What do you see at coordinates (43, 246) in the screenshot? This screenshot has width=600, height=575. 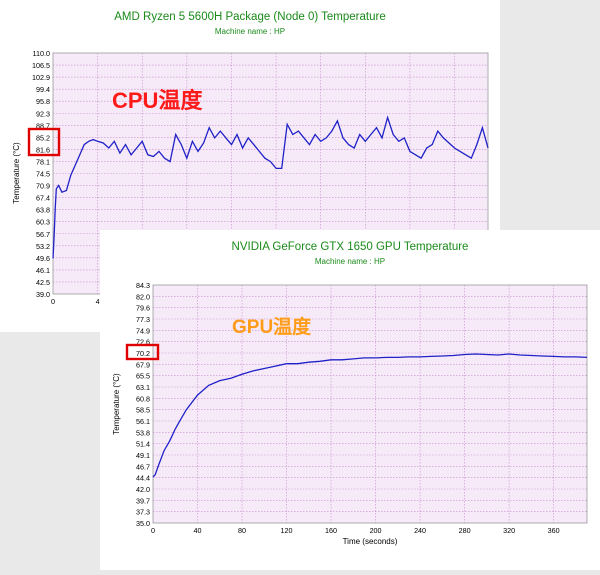 I see `y-tick-label: 53.2` at bounding box center [43, 246].